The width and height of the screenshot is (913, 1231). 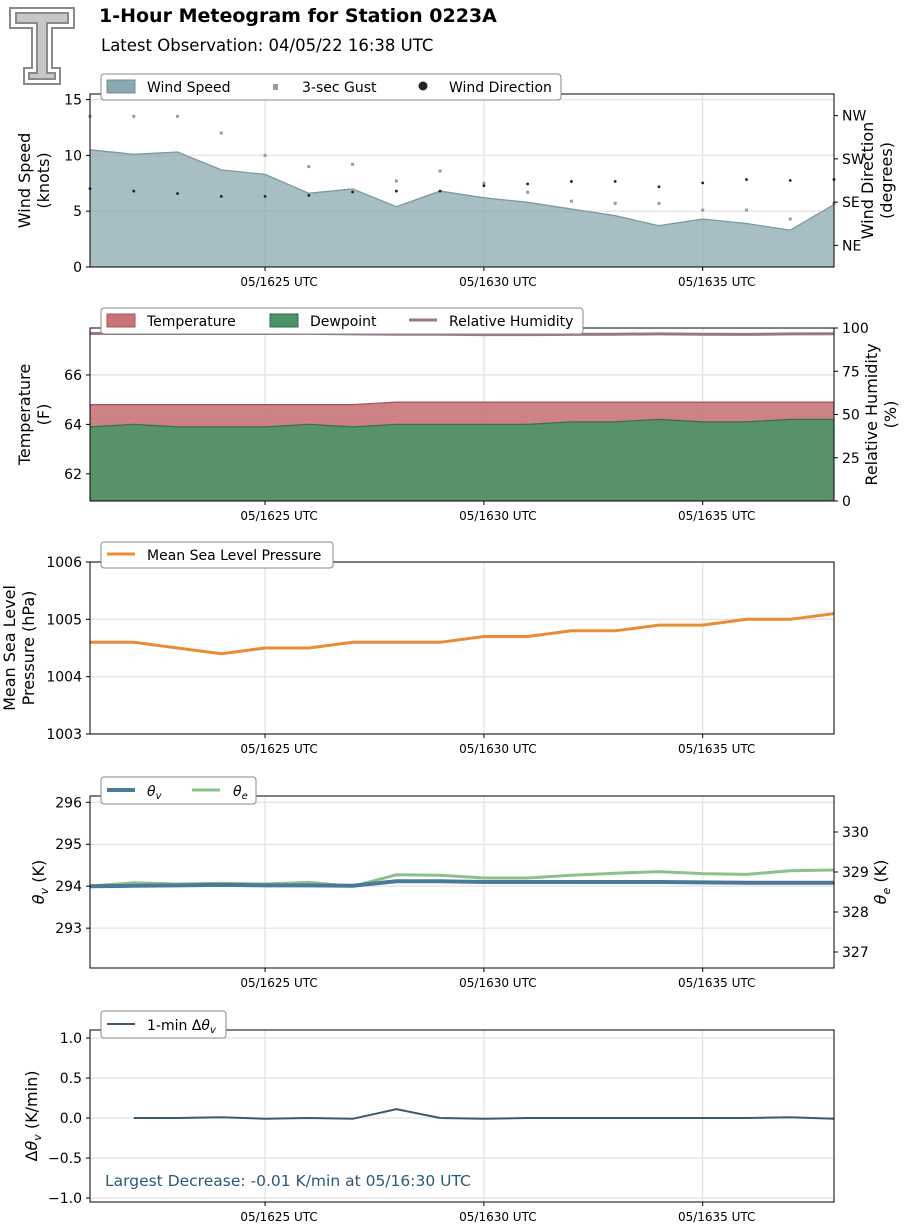 What do you see at coordinates (64, 620) in the screenshot?
I see `y-tick-label: 1005` at bounding box center [64, 620].